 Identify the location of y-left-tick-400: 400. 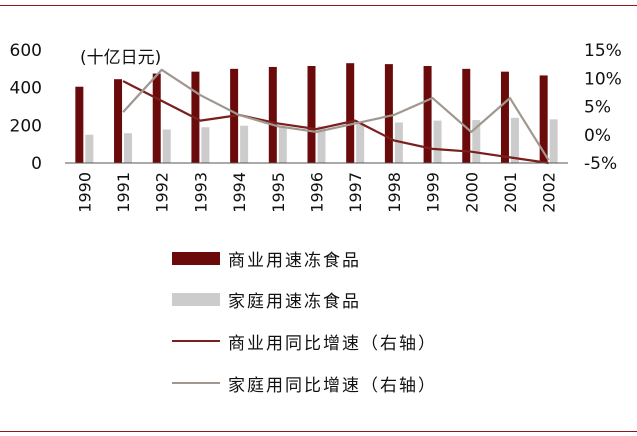
(26, 89).